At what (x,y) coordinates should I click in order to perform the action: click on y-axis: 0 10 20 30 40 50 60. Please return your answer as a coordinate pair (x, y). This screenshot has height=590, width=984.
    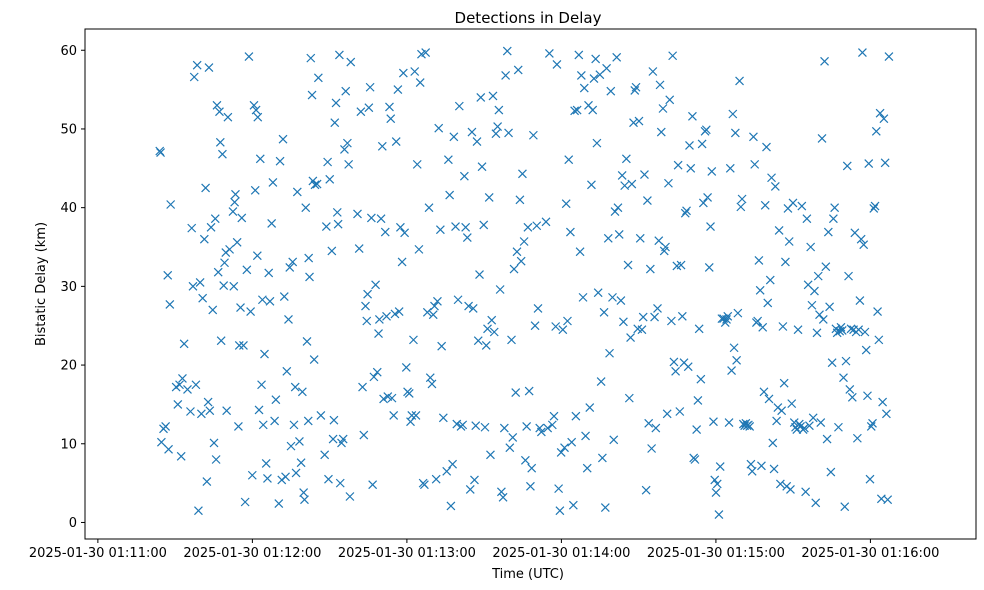
    Looking at the image, I should click on (72, 287).